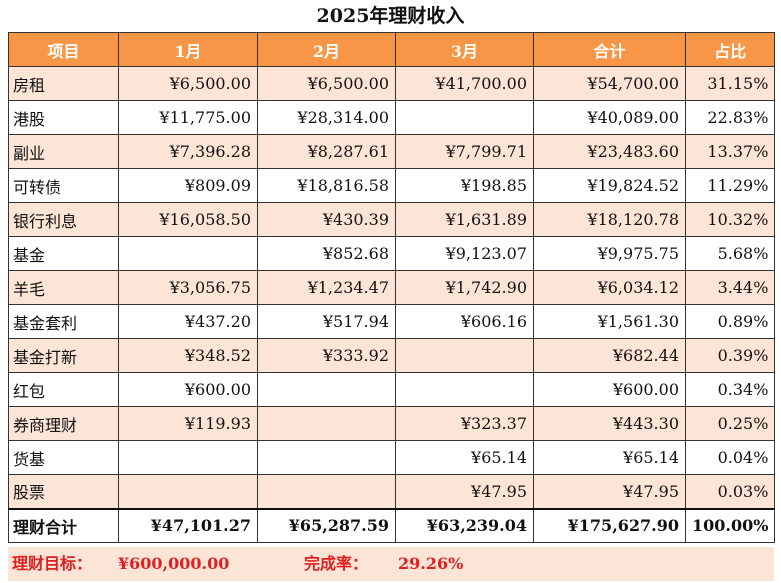 This screenshot has width=781, height=583. I want to click on cell-jan: ¥348.52, so click(188, 355).